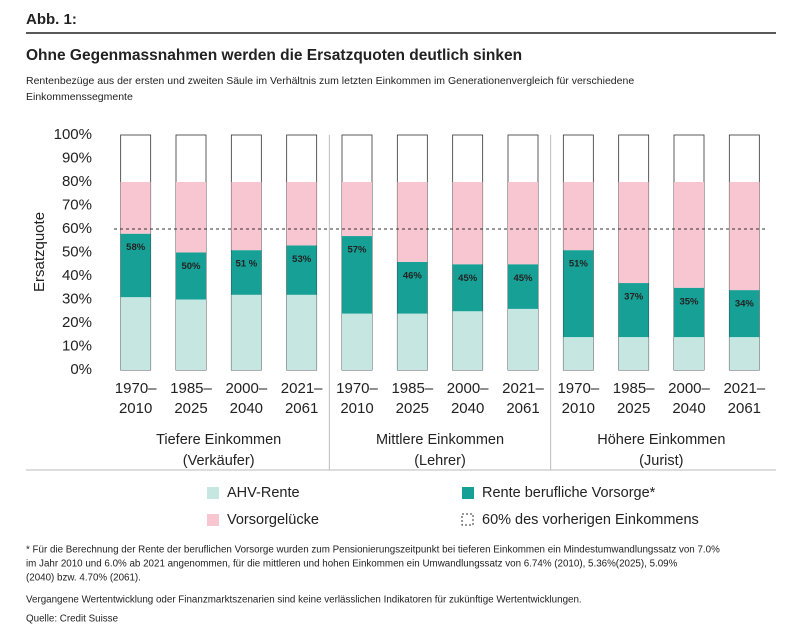 This screenshot has width=802, height=633. What do you see at coordinates (72, 619) in the screenshot?
I see `footnote: Quelle: Credit Suisse` at bounding box center [72, 619].